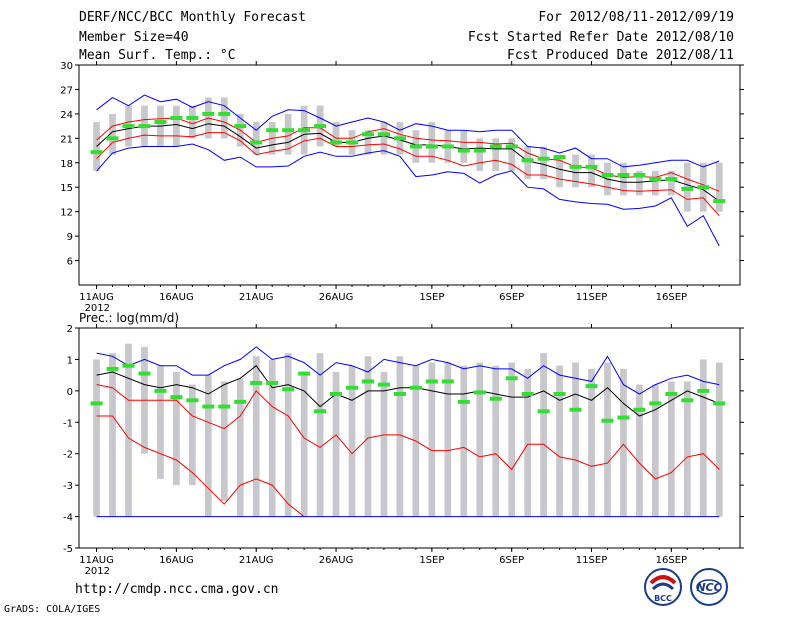 This screenshot has width=800, height=618. What do you see at coordinates (66, 66) in the screenshot?
I see `y-tick-label: 30` at bounding box center [66, 66].